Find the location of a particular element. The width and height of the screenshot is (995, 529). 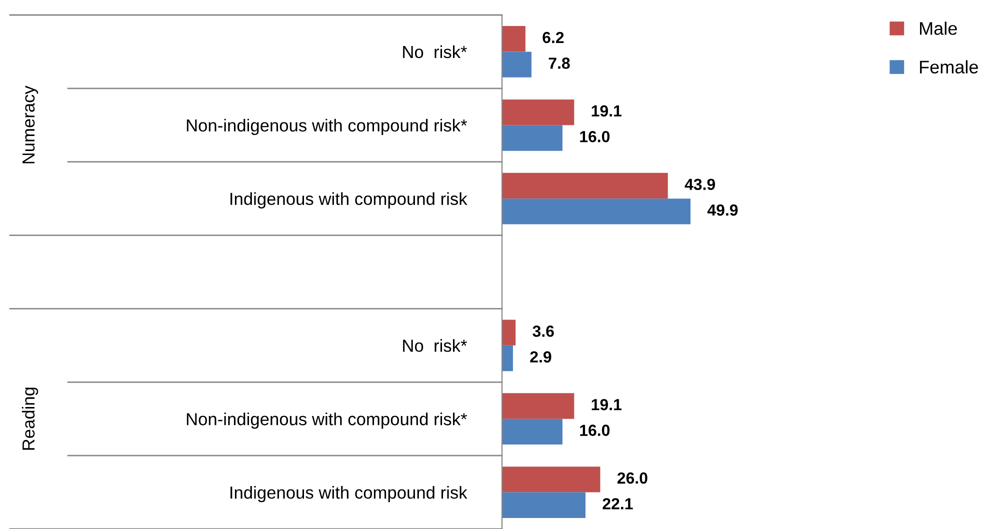

legend-label: Male is located at coordinates (938, 28).